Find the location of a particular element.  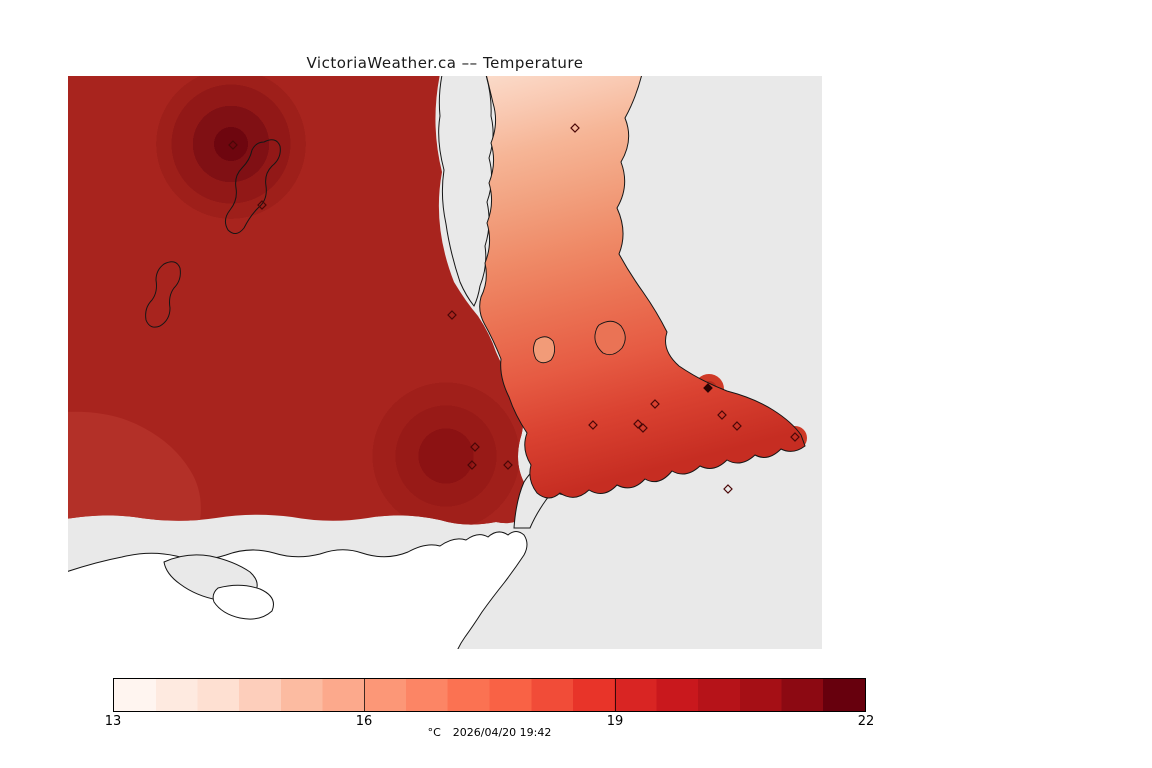

colorbar-caption: °C 2026/04/20 19:42 is located at coordinates (489, 732).